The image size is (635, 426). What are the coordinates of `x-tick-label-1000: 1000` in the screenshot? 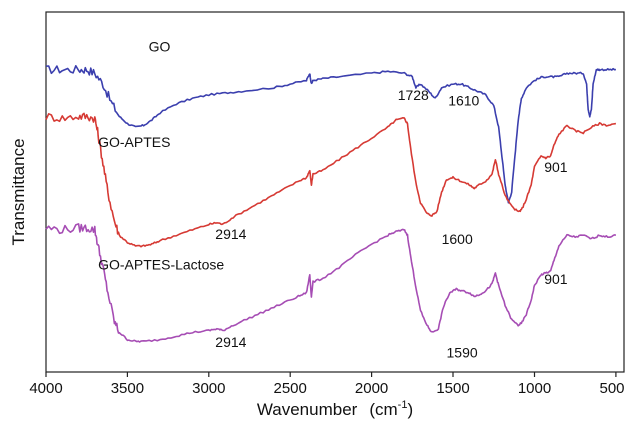 It's located at (534, 388).